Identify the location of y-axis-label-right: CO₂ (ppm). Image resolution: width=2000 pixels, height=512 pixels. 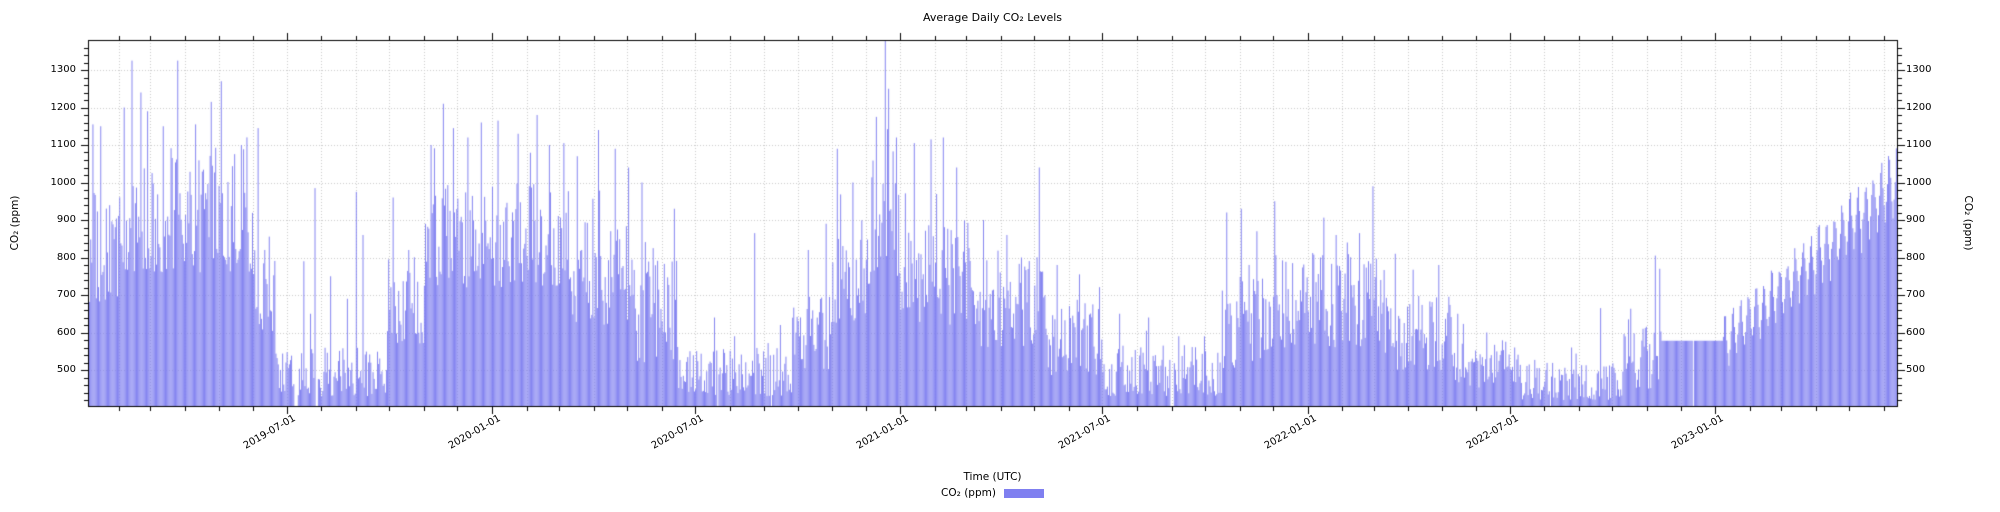
(1968, 223).